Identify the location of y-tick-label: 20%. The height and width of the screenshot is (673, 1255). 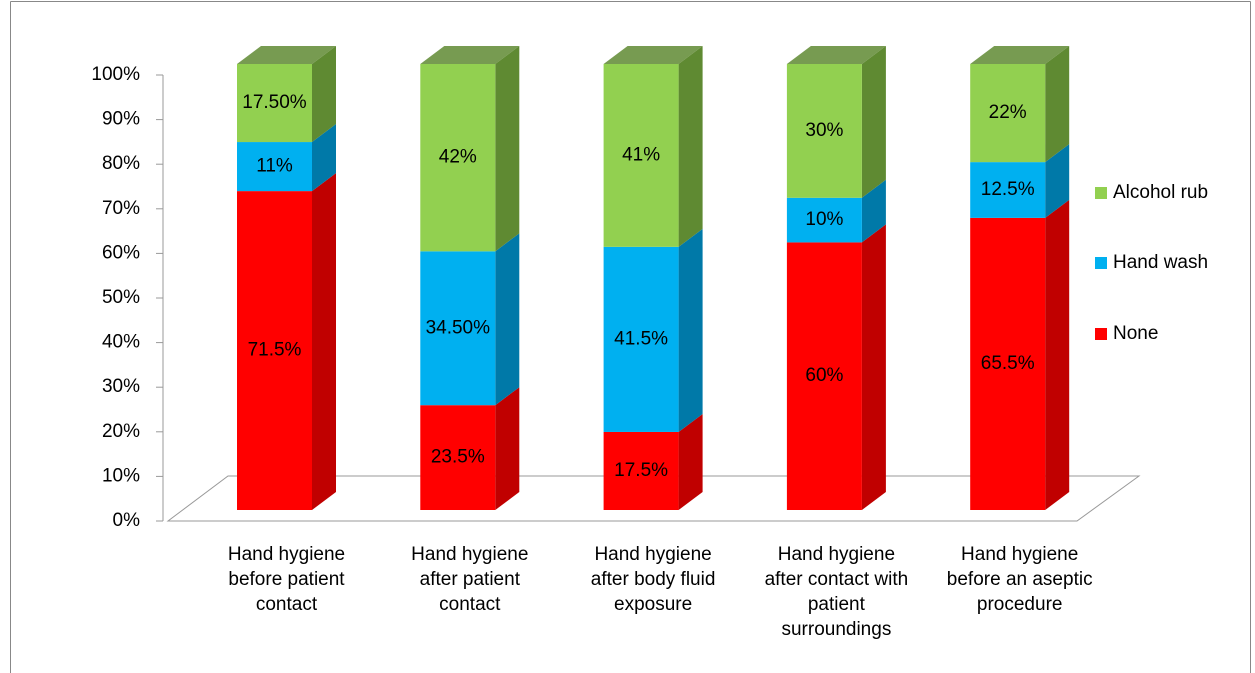
(121, 431).